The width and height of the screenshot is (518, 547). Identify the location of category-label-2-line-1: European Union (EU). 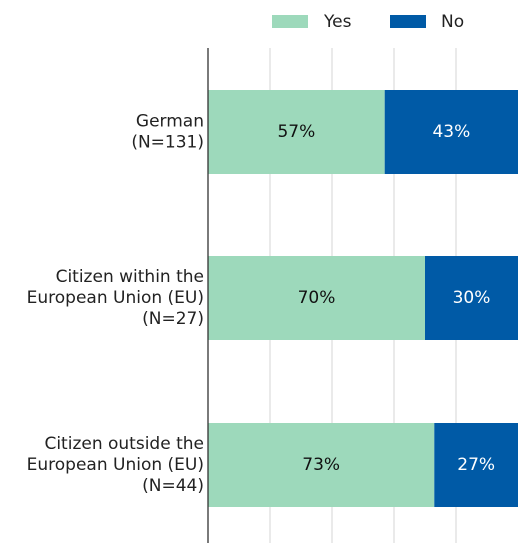
(115, 465).